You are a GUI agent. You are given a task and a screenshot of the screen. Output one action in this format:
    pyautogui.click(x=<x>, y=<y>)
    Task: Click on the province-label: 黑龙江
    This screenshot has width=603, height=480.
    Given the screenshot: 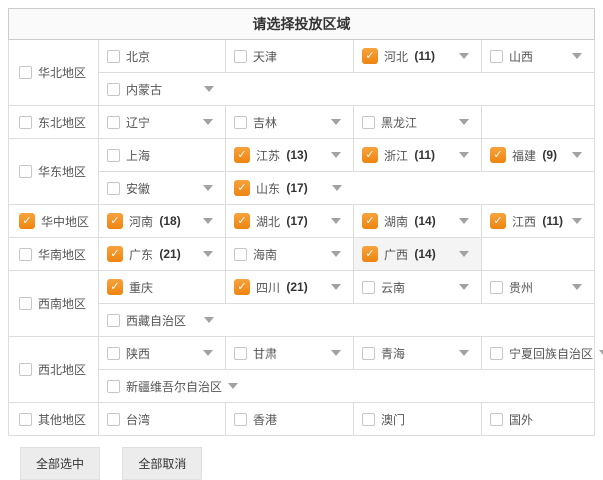 What is the action you would take?
    pyautogui.click(x=399, y=122)
    